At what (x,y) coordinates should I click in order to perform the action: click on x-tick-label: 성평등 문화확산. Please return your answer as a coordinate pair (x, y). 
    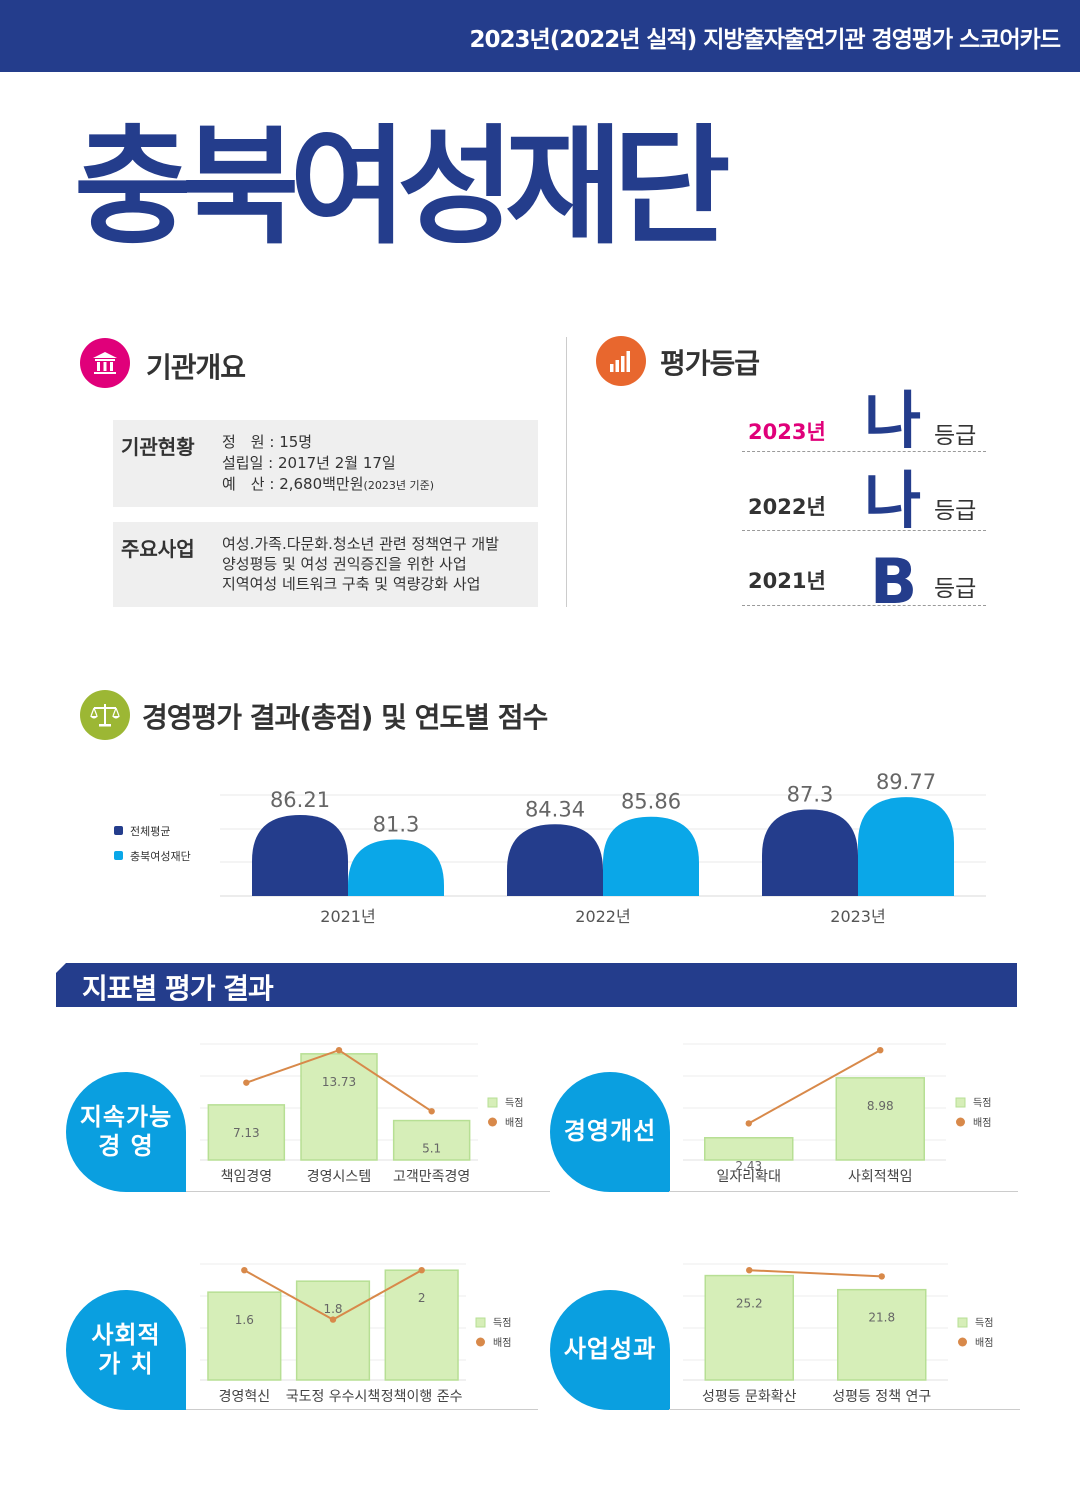
    Looking at the image, I should click on (749, 1397).